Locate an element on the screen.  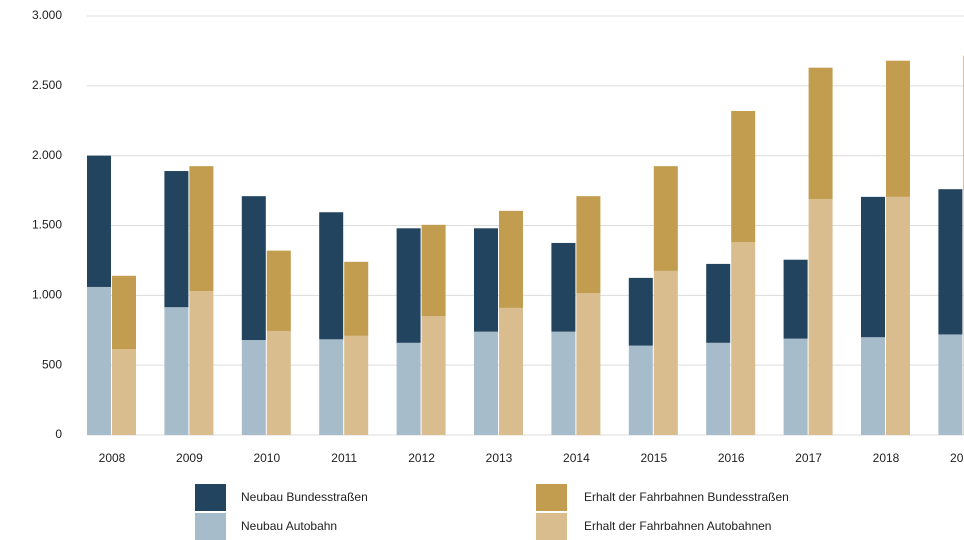
y-tick-label: 2.500 is located at coordinates (47, 85).